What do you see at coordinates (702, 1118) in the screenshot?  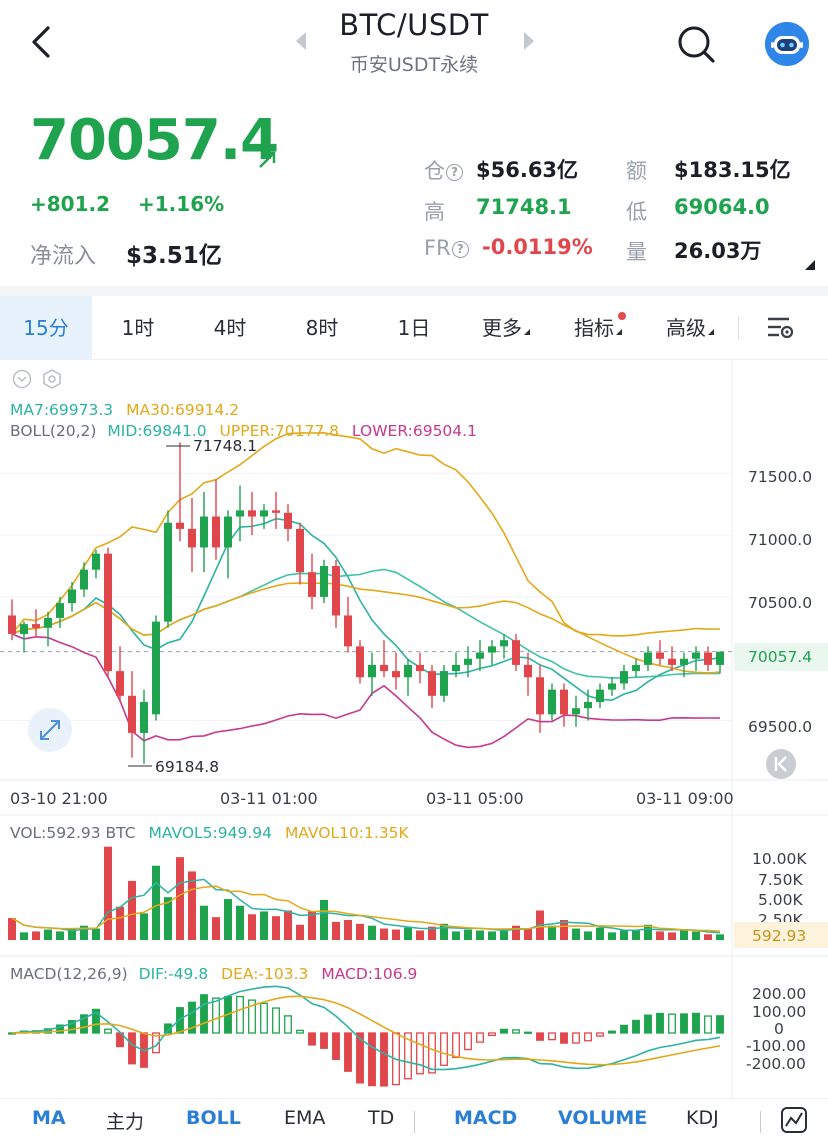 I see `indicator-kdj: KDJ` at bounding box center [702, 1118].